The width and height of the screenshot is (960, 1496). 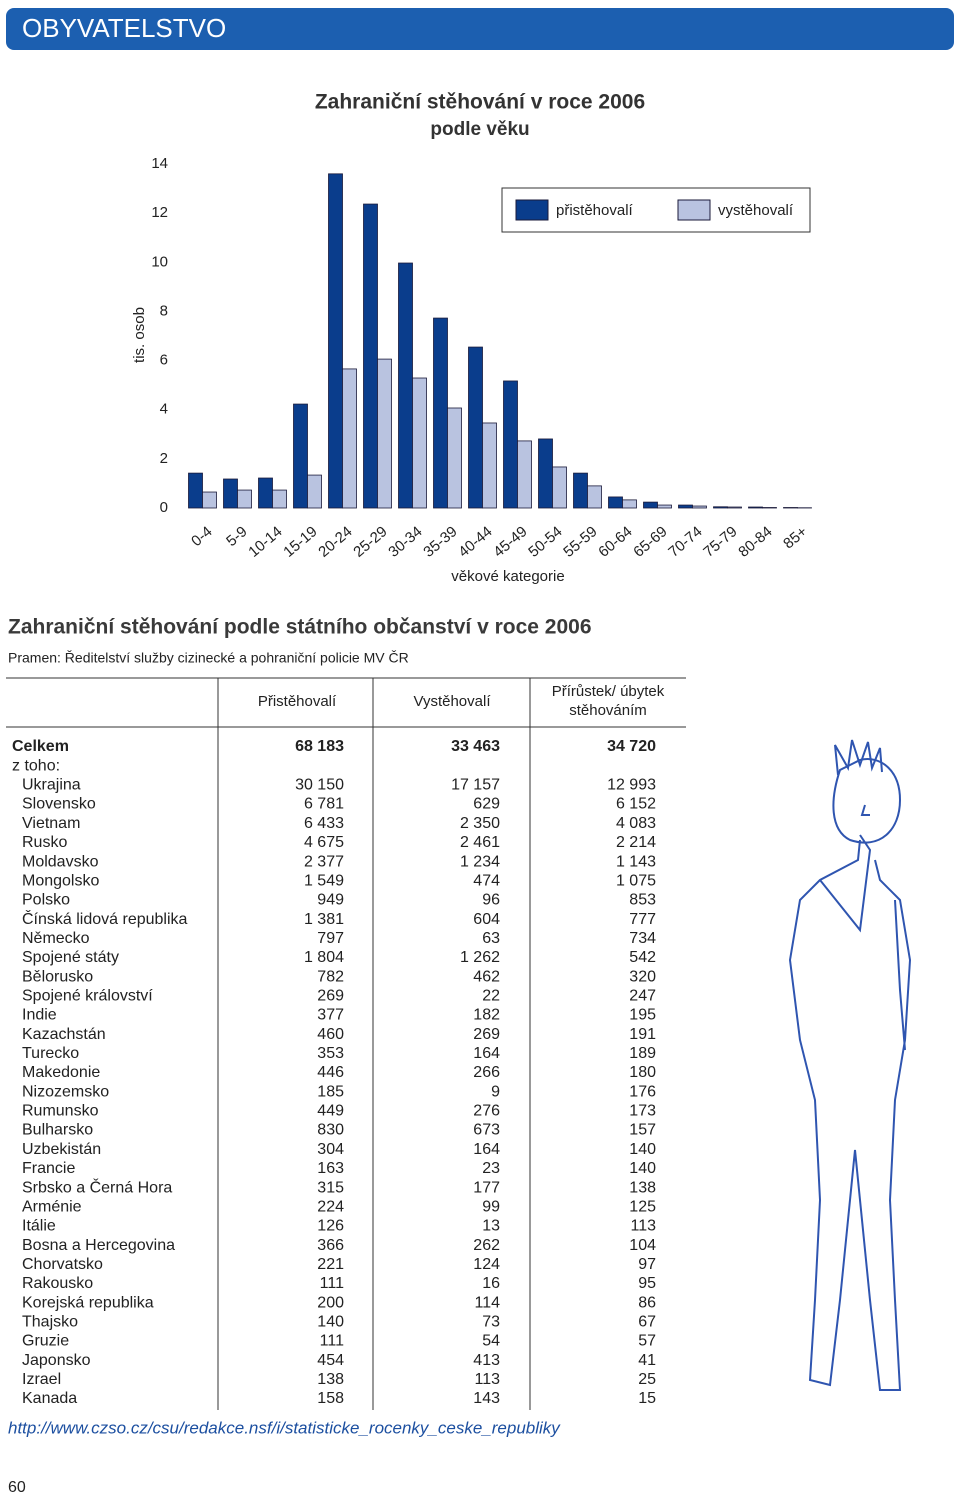 What do you see at coordinates (631, 746) in the screenshot?
I see `cell: 34 720` at bounding box center [631, 746].